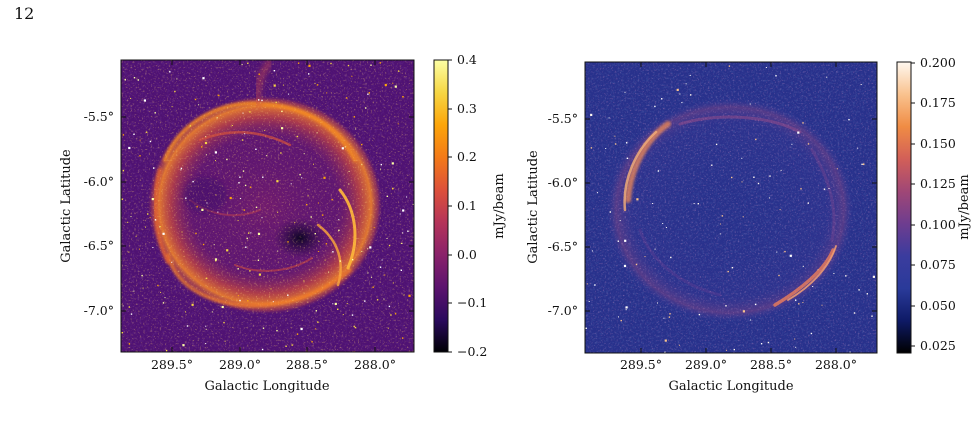  Describe the element at coordinates (307, 364) in the screenshot. I see `left-xtick-label: 288.5°` at that location.